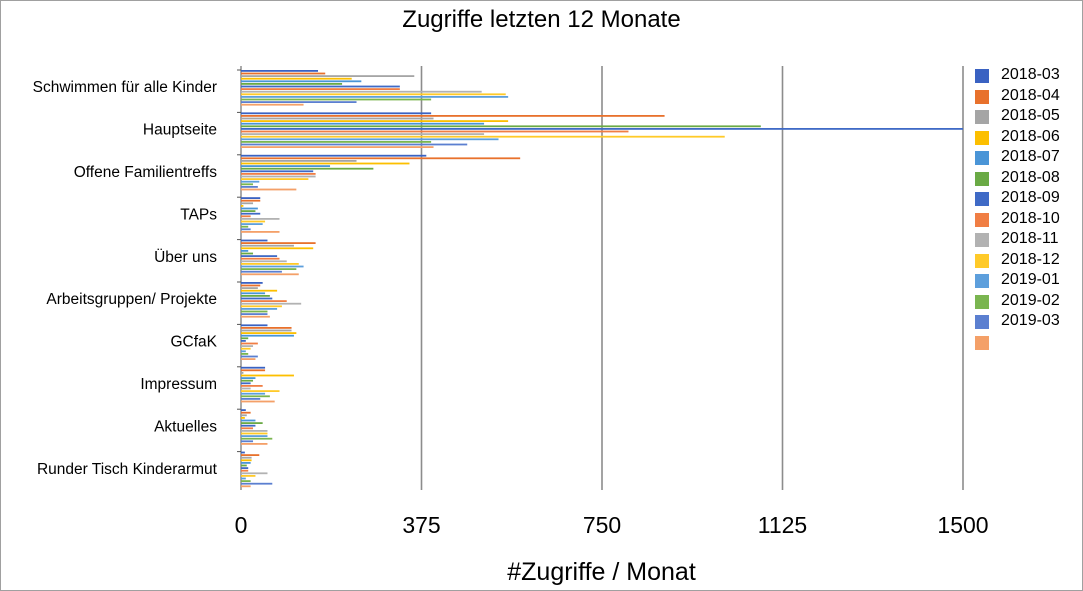 Image resolution: width=1083 pixels, height=591 pixels. What do you see at coordinates (1030, 115) in the screenshot?
I see `legend-label: 2018-05` at bounding box center [1030, 115].